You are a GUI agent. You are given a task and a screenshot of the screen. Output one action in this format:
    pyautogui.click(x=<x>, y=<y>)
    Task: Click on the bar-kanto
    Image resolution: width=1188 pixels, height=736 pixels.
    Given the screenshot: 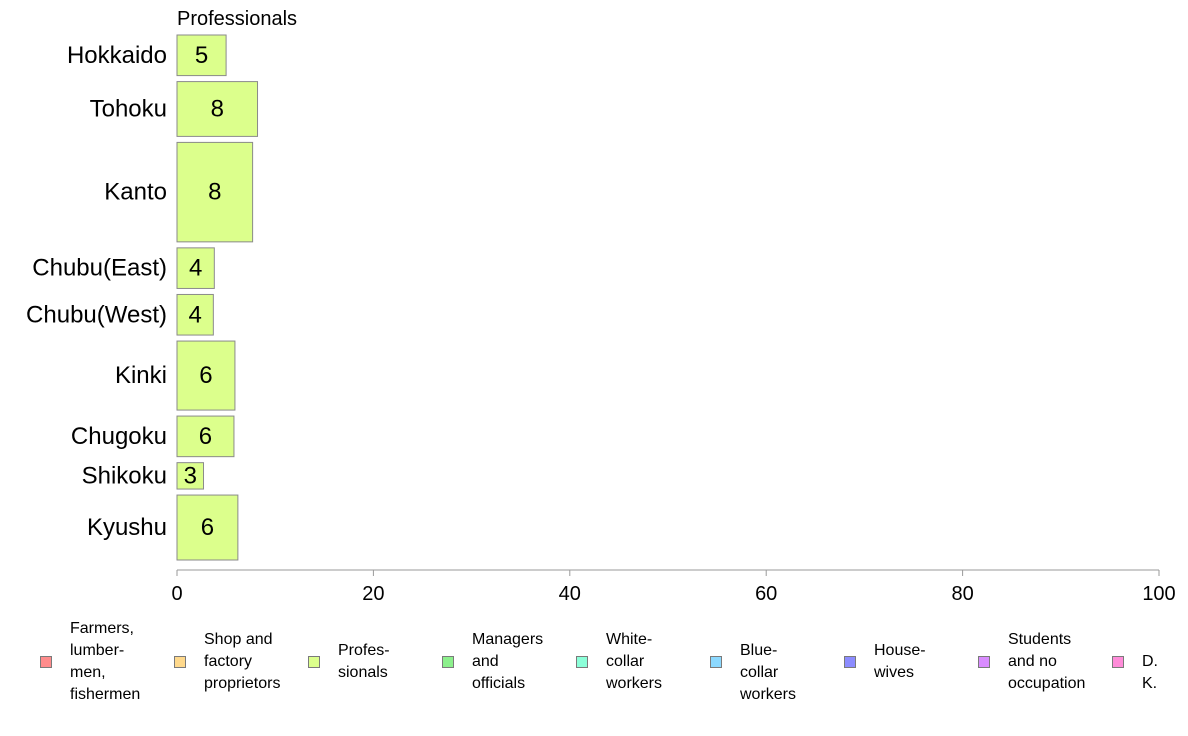 What is the action you would take?
    pyautogui.click(x=215, y=192)
    